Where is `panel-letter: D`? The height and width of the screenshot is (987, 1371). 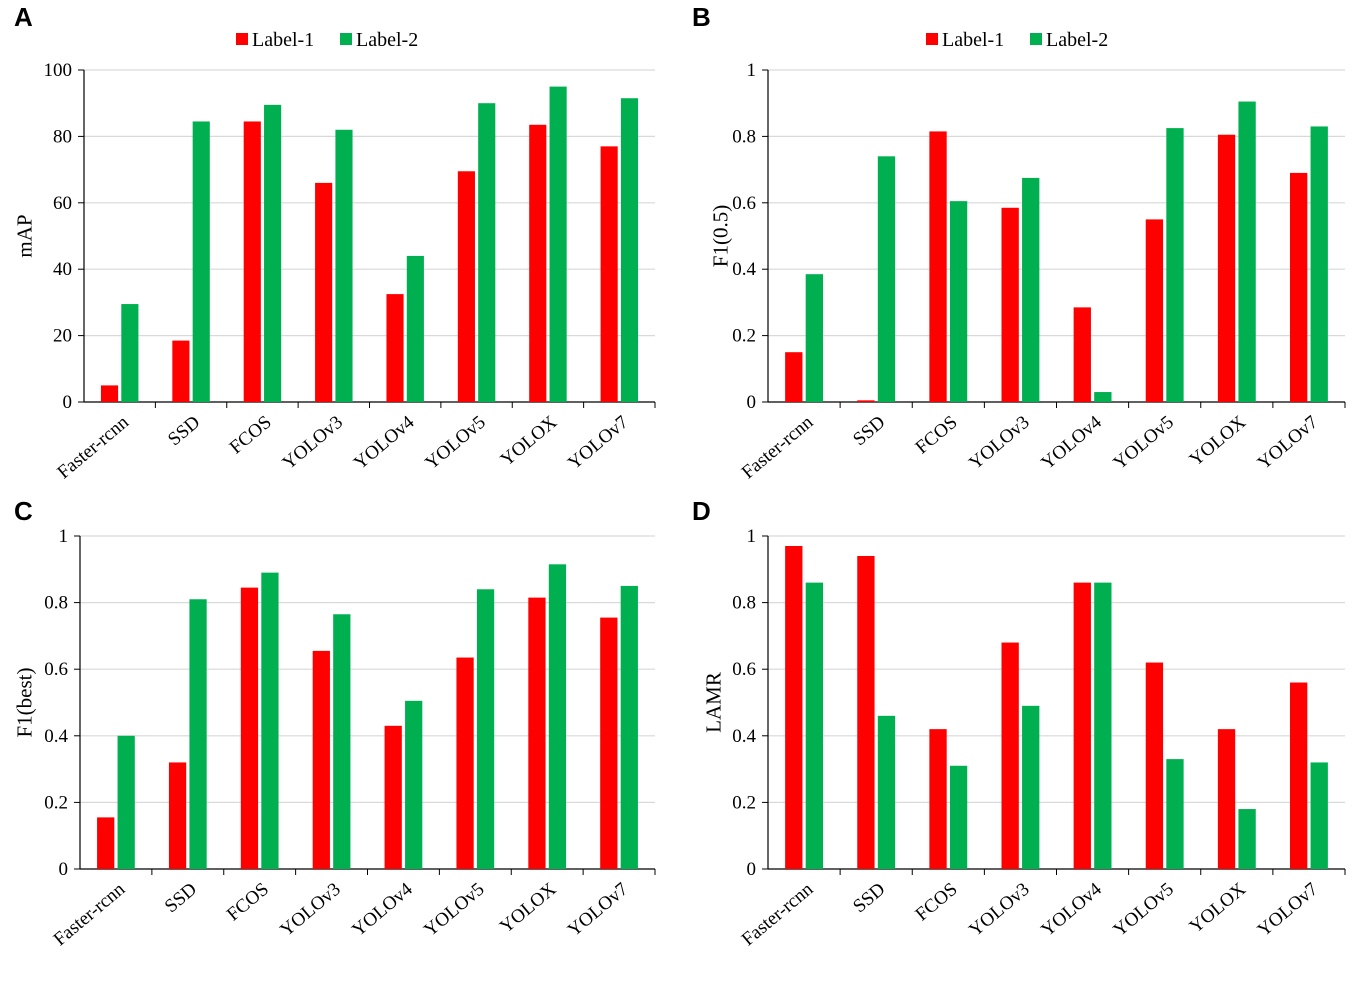 panel-letter: D is located at coordinates (701, 511).